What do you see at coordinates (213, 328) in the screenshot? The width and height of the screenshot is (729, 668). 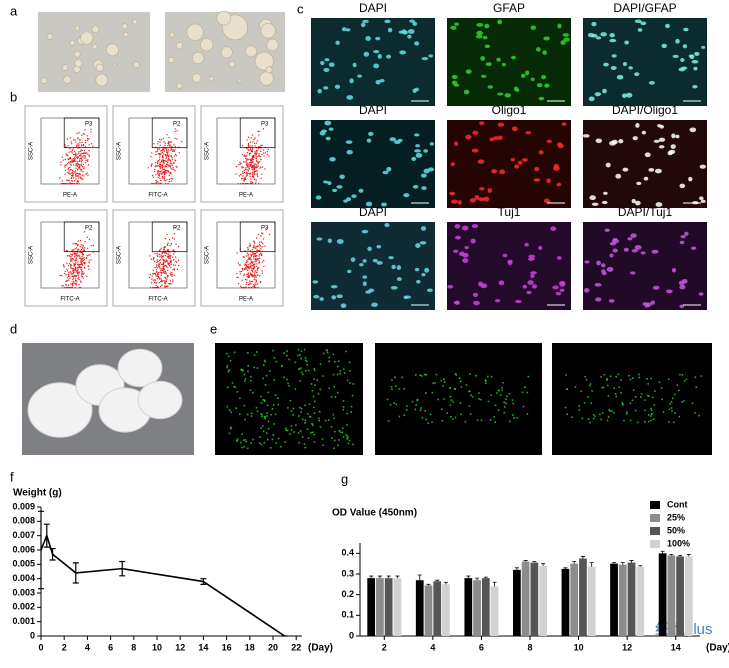 I see `panel-label: e` at bounding box center [213, 328].